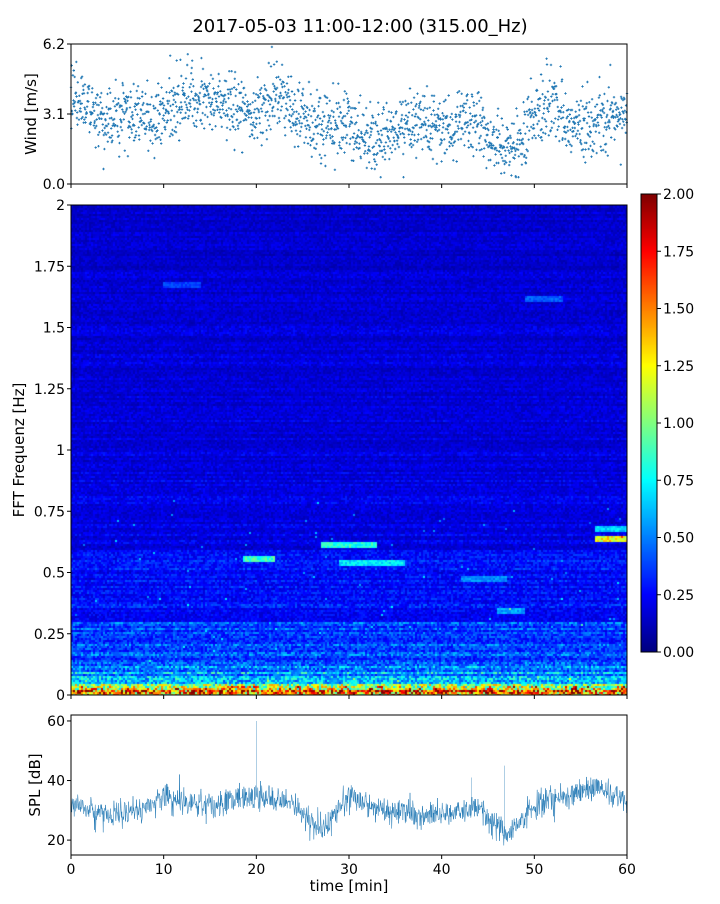 This screenshot has width=720, height=904. Describe the element at coordinates (349, 886) in the screenshot. I see `spl-x-axis-label: time [min]` at that location.